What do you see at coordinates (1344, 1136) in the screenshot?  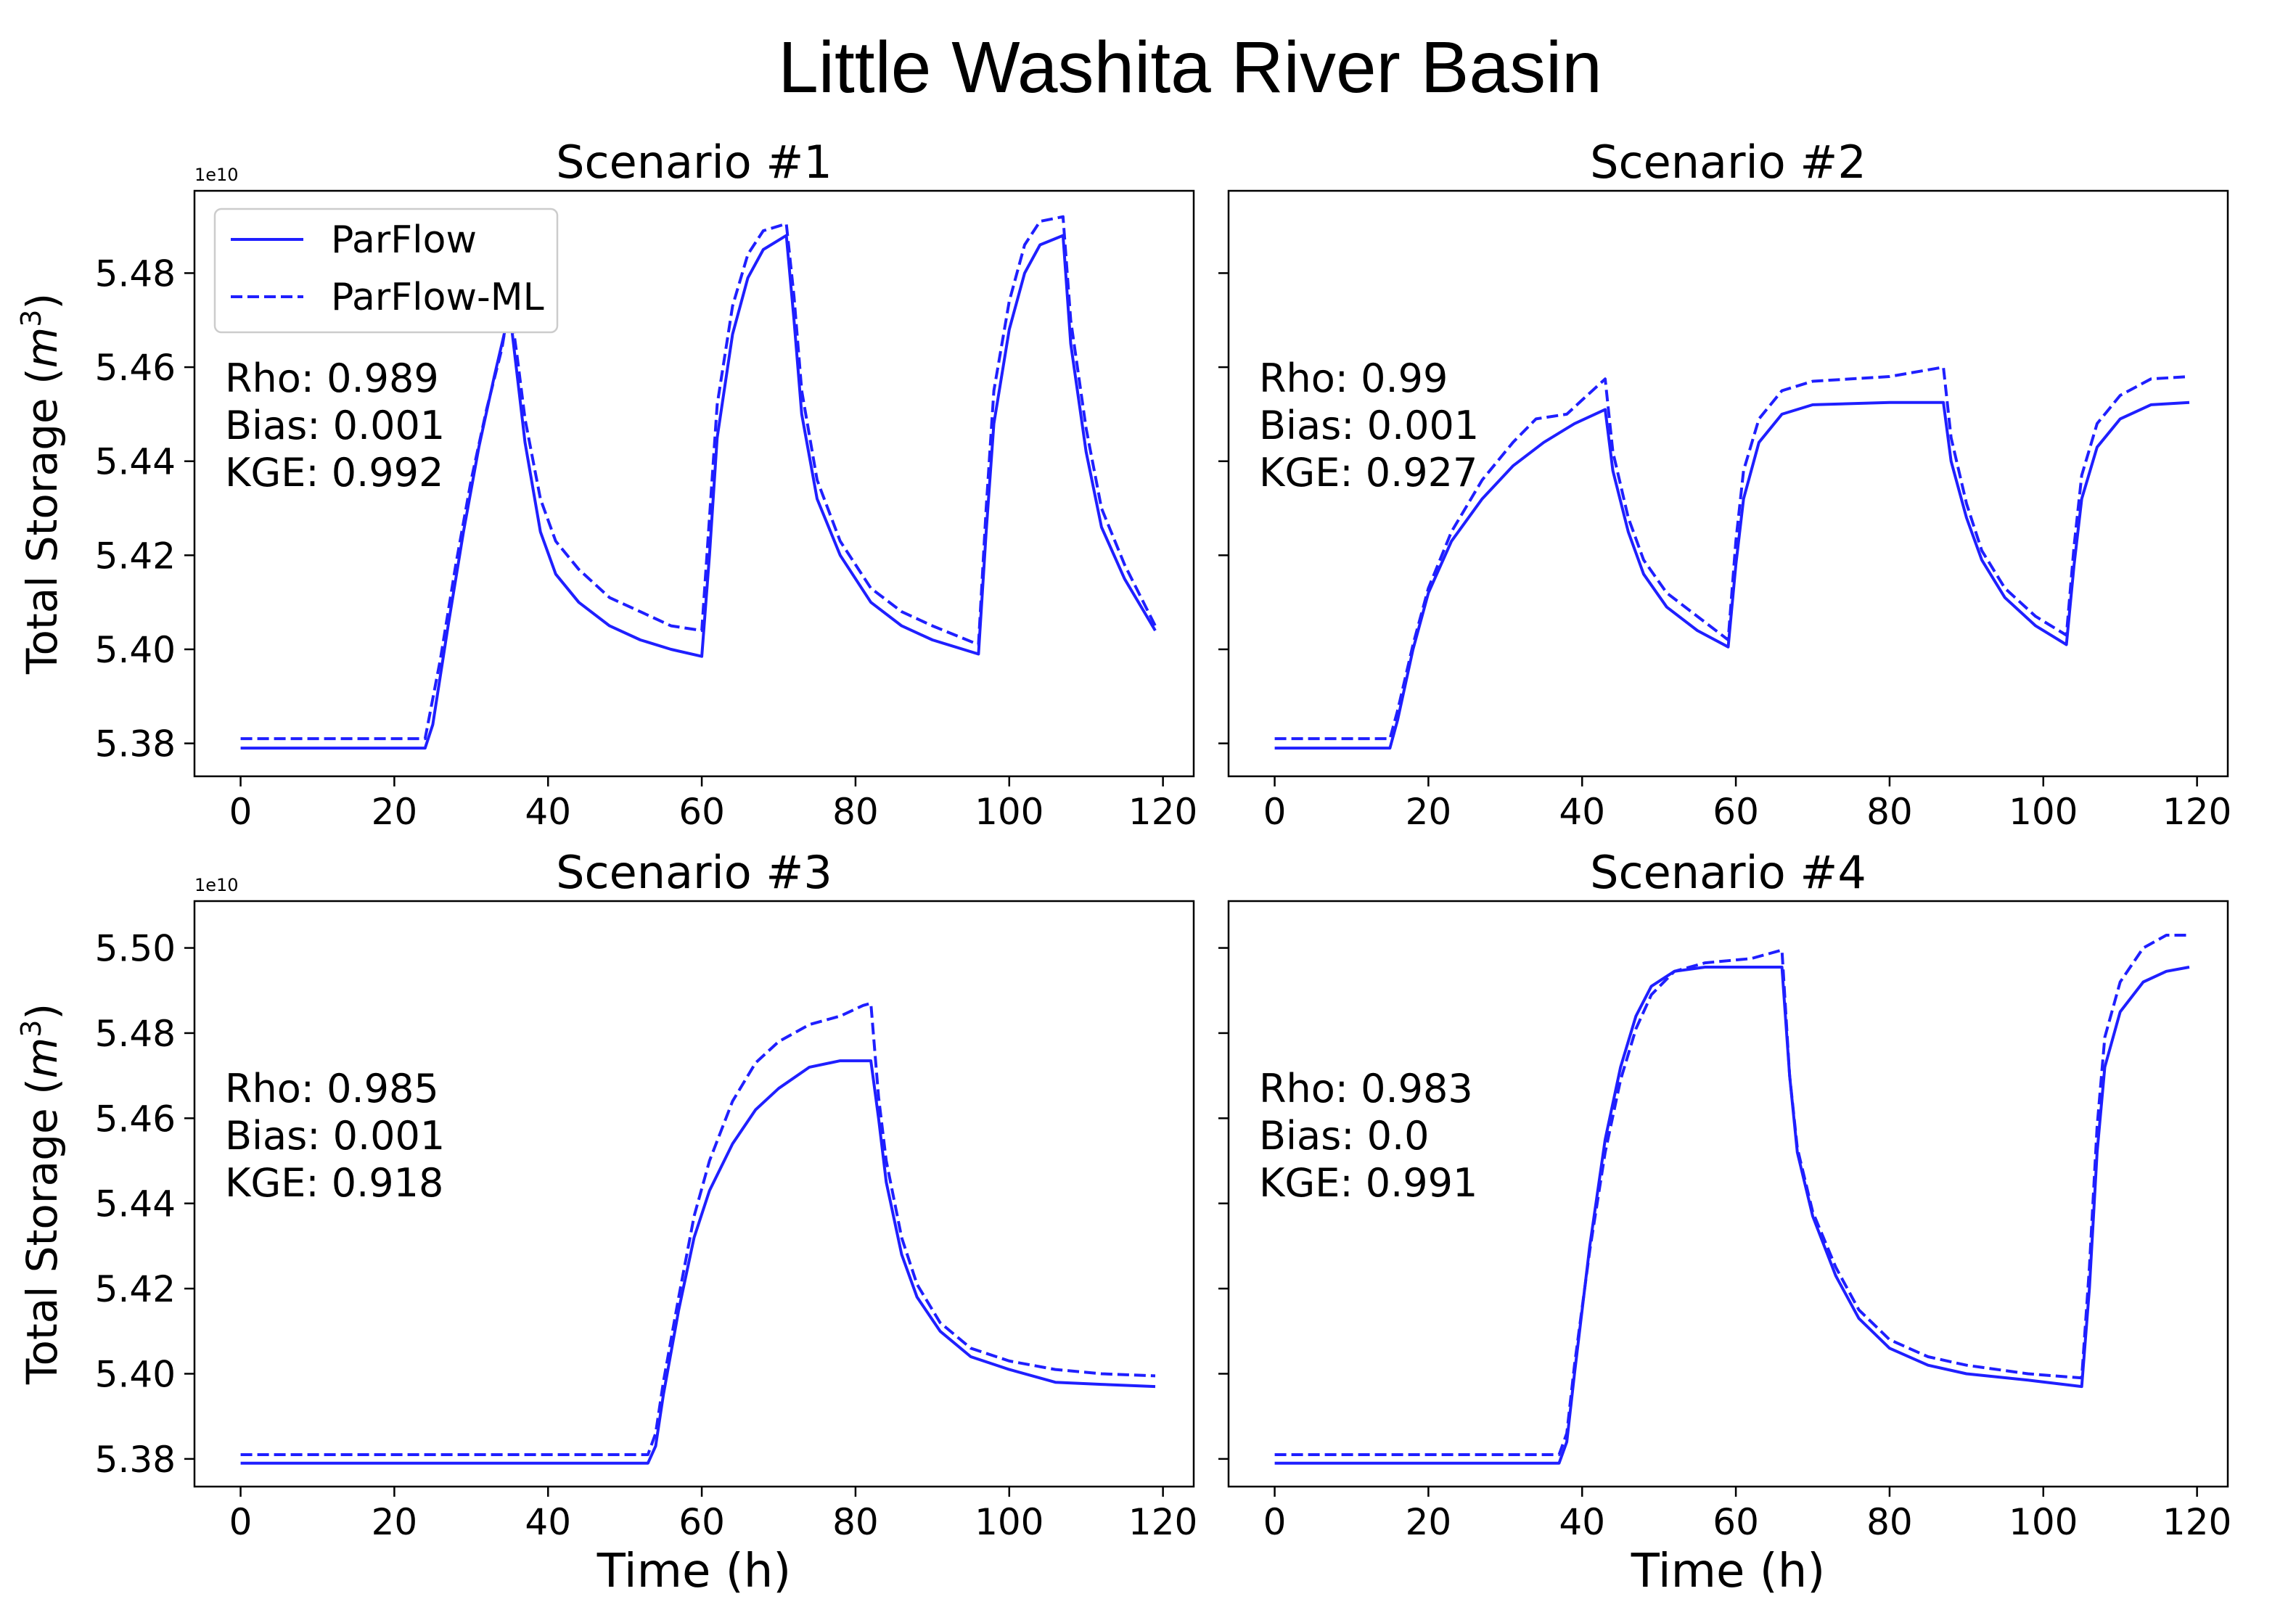 I see `stat-annotation: Bias: 0.0` at bounding box center [1344, 1136].